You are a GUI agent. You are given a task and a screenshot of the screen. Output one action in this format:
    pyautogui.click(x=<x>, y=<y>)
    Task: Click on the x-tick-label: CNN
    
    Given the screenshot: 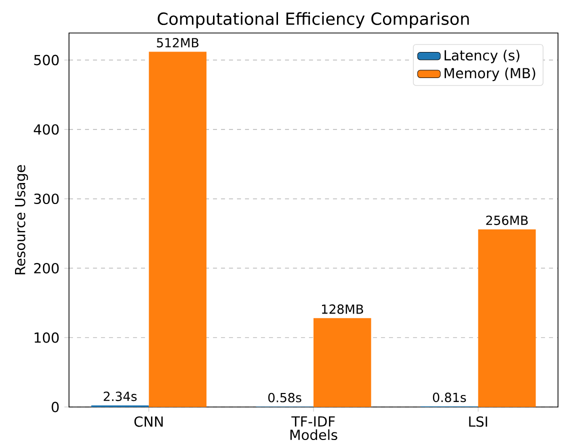 What is the action you would take?
    pyautogui.click(x=148, y=421)
    